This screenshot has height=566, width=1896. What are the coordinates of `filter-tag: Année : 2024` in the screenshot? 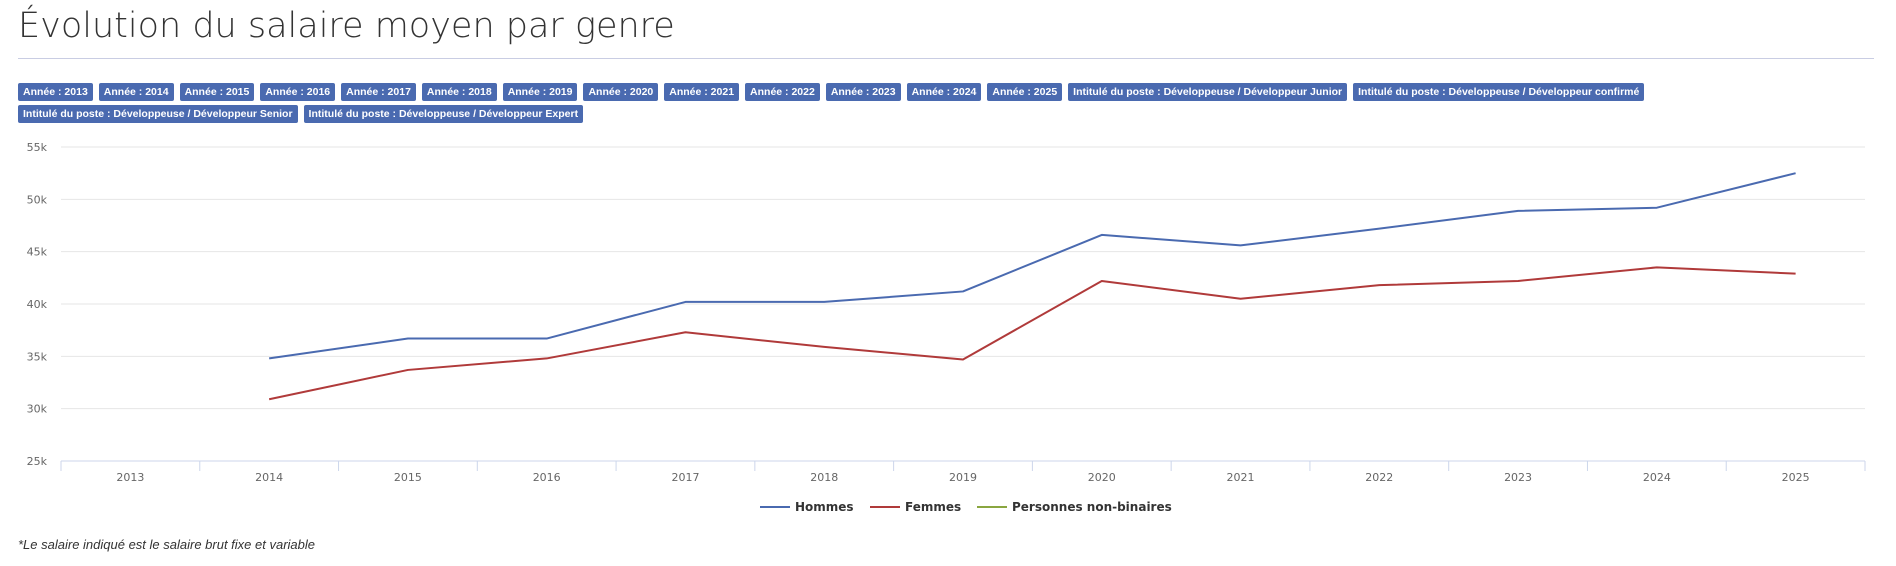 It's located at (944, 92).